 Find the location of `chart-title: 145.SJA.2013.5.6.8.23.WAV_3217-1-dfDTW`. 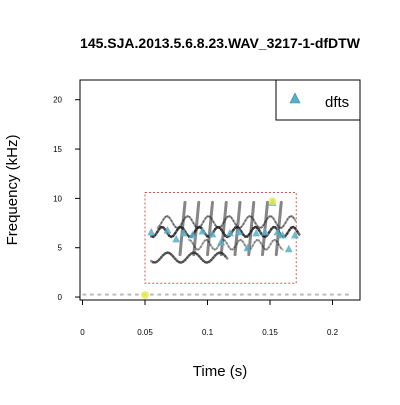

chart-title: 145.SJA.2013.5.6.8.23.WAV_3217-1-dfDTW is located at coordinates (220, 43).